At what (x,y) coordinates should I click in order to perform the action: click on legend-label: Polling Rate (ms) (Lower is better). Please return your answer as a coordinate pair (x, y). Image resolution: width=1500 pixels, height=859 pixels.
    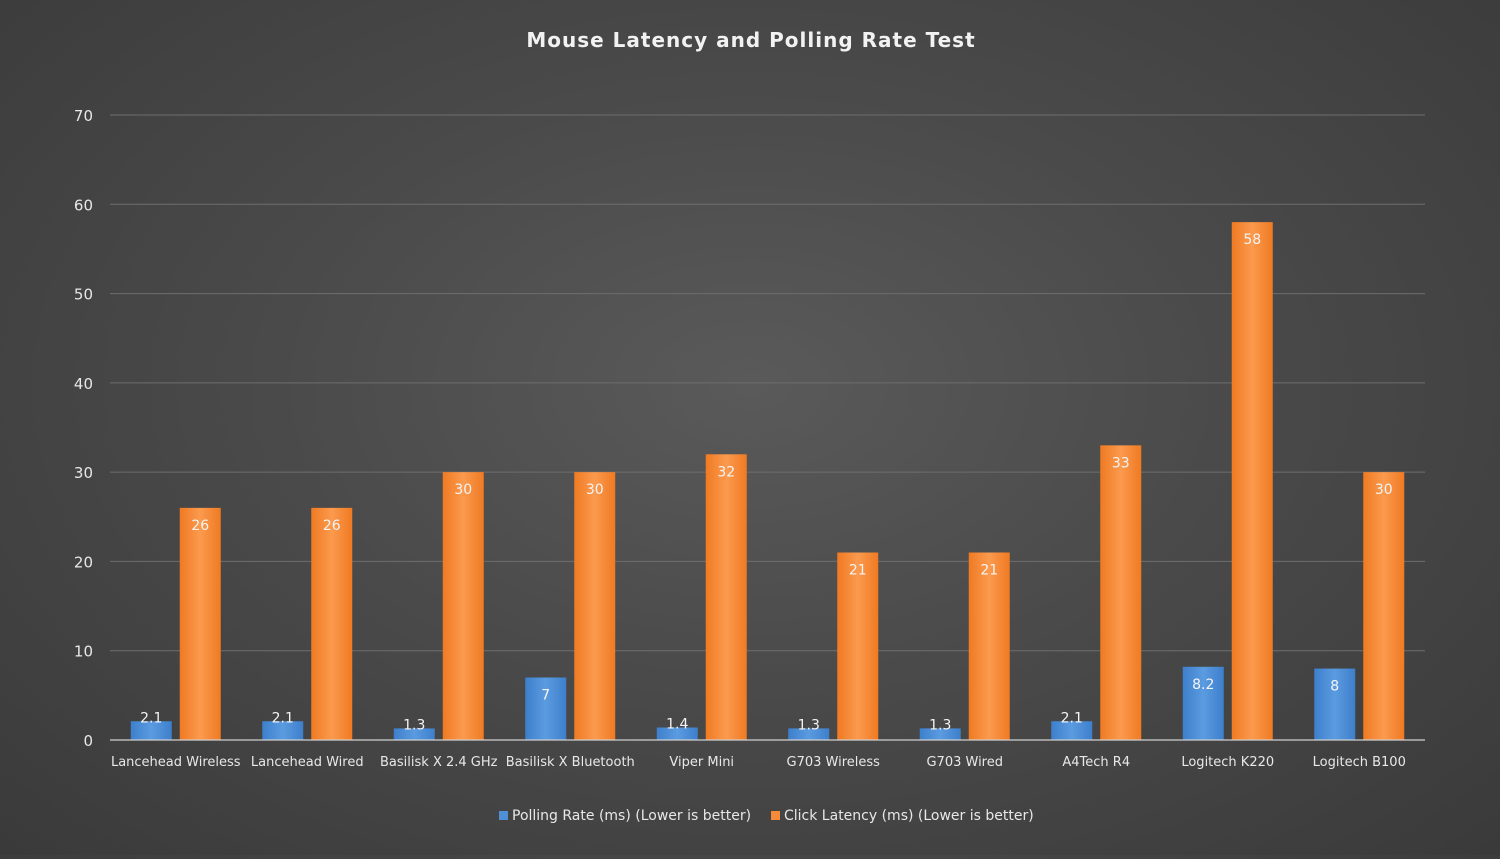
    Looking at the image, I should click on (631, 816).